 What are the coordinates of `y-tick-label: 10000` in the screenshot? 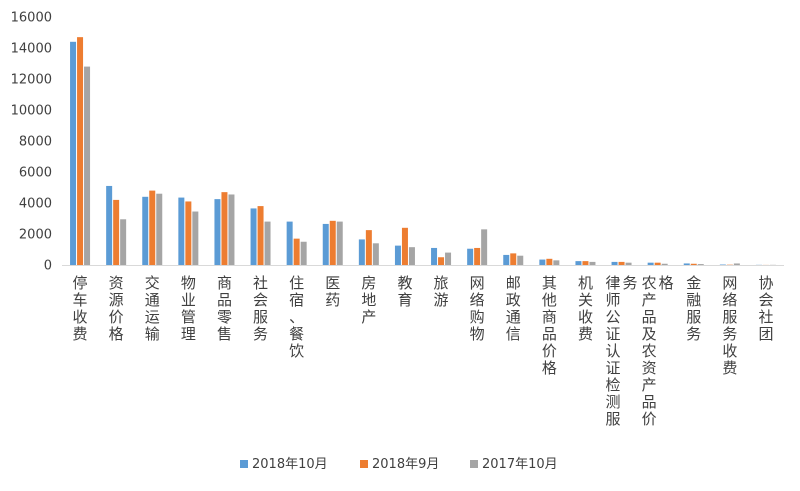 It's located at (31, 111).